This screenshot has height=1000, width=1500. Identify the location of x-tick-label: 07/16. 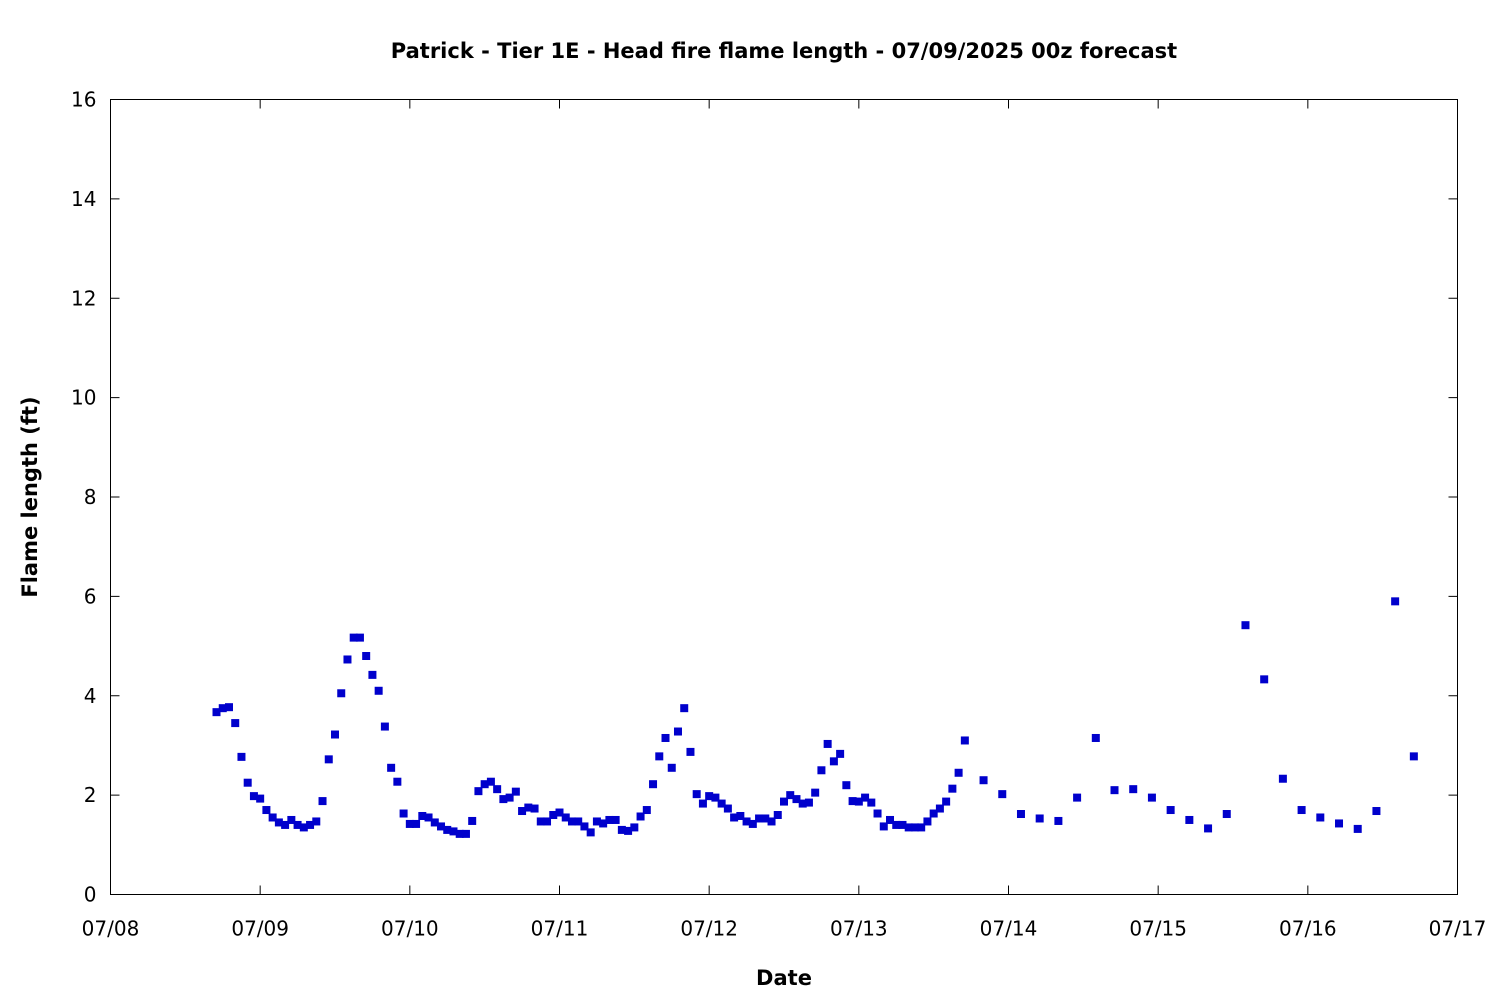
(1308, 929).